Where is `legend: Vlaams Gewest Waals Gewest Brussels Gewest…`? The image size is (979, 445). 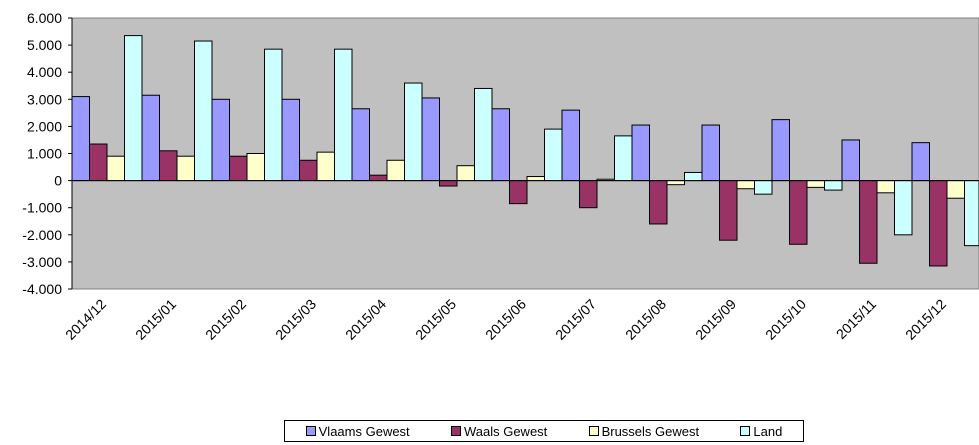
legend: Vlaams Gewest Waals Gewest Brussels Gewest… is located at coordinates (544, 431).